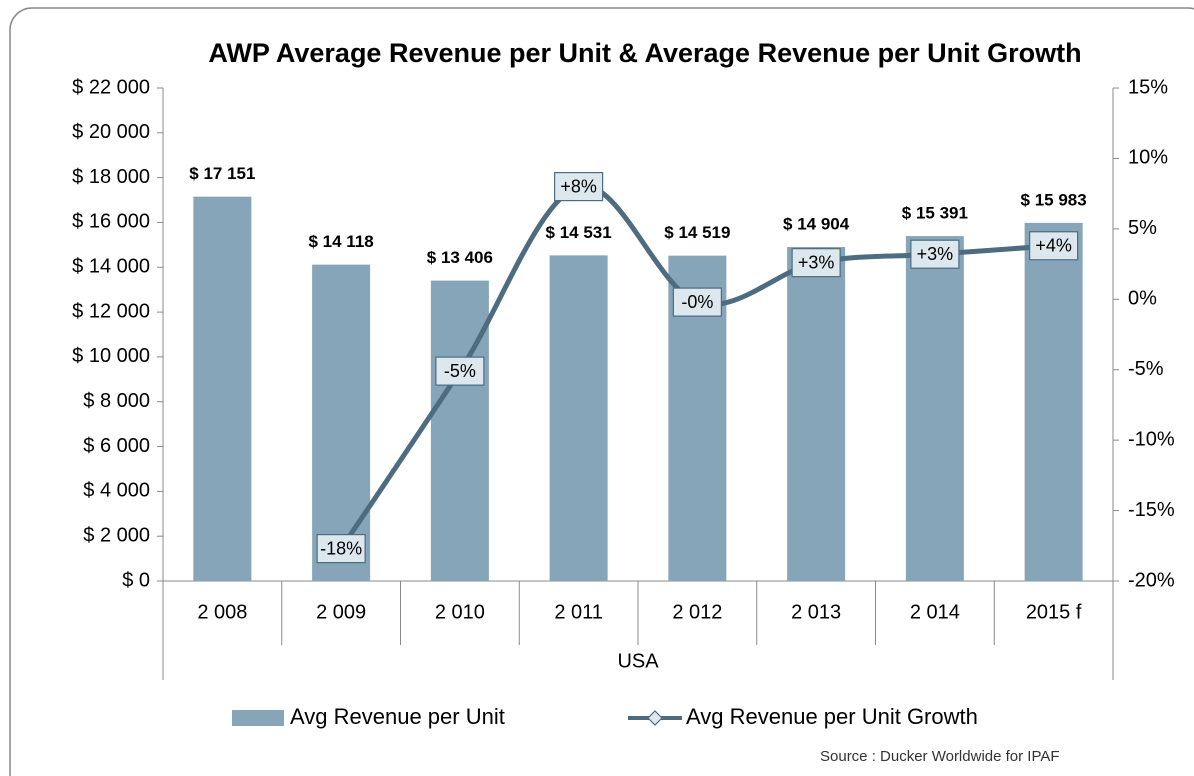 The image size is (1194, 776). I want to click on y-tick-label: $ 2 000, so click(116, 535).